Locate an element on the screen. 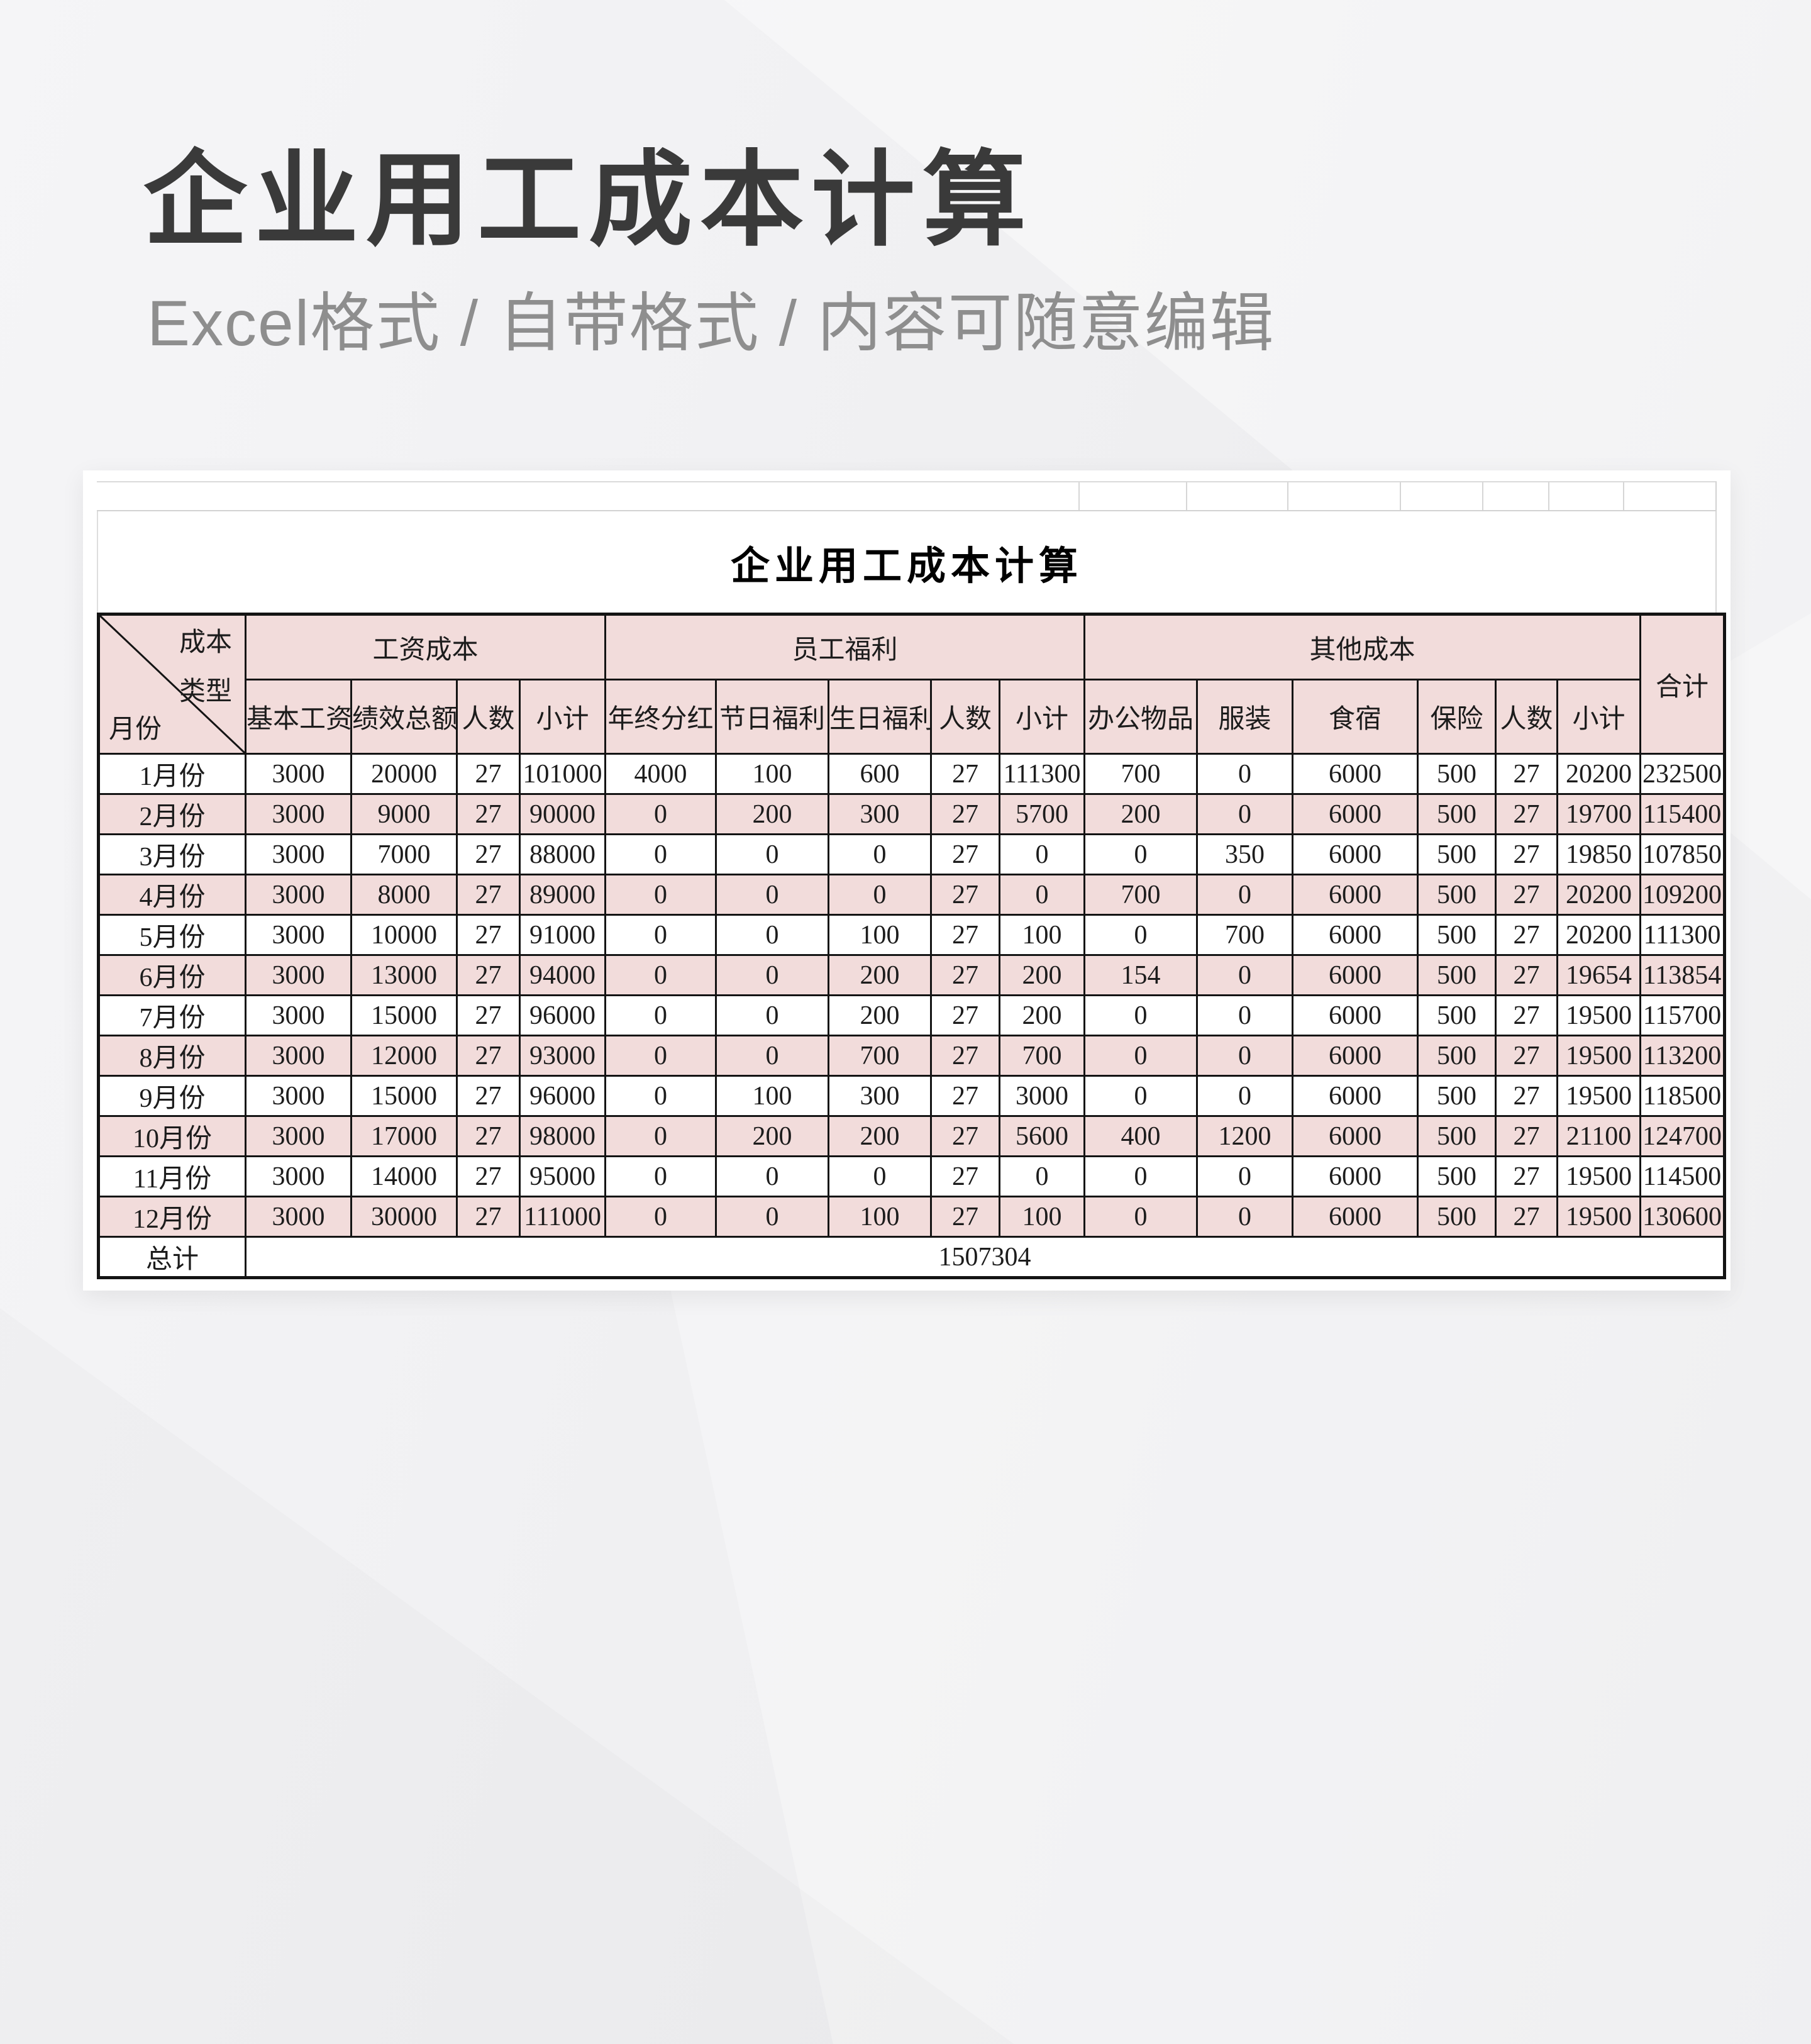 The height and width of the screenshot is (2044, 1811). gridline is located at coordinates (1079, 496).